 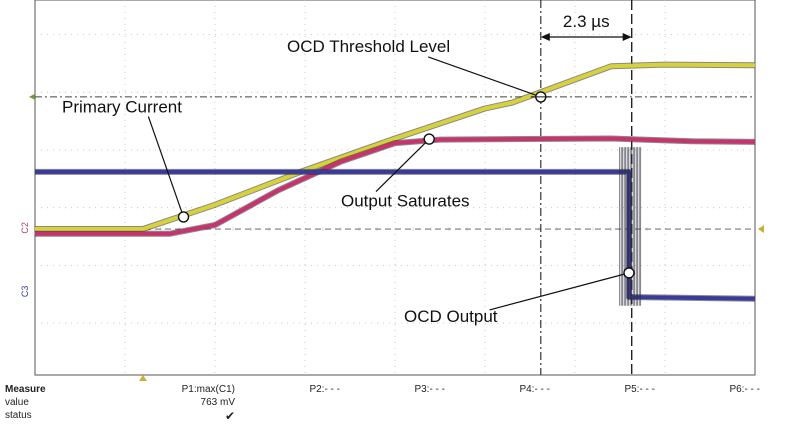 I want to click on label-ocd-output-leader, so click(x=559, y=291).